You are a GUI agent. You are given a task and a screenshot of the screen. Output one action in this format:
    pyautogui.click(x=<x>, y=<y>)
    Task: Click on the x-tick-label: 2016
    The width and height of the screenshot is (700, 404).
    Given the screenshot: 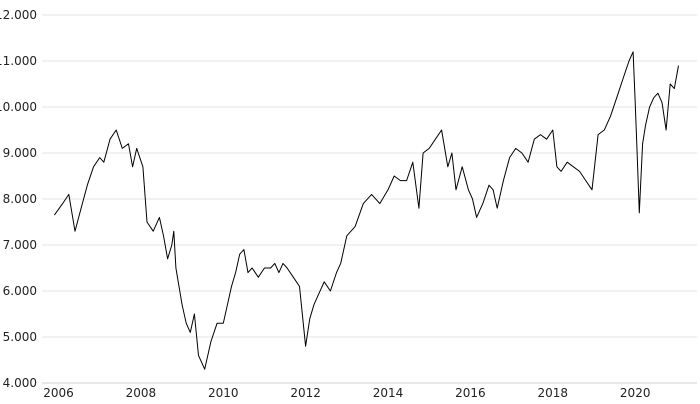 What is the action you would take?
    pyautogui.click(x=470, y=393)
    